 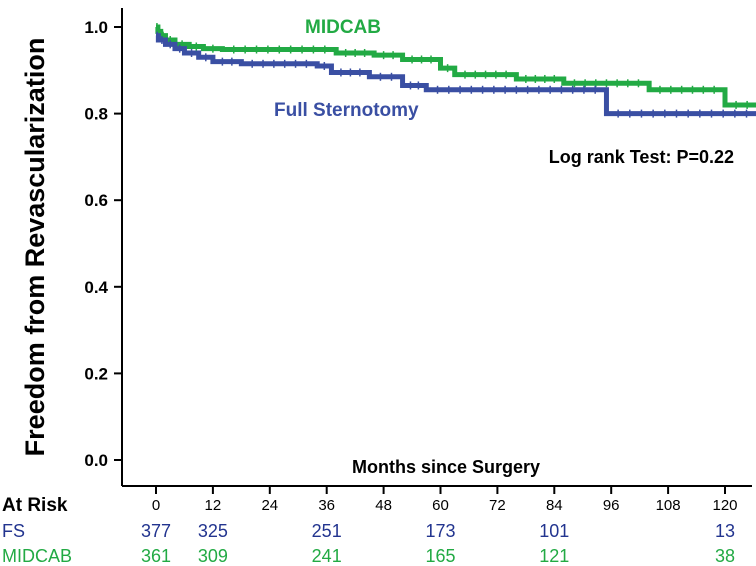 I want to click on x-tick-label: 60, so click(x=440, y=505).